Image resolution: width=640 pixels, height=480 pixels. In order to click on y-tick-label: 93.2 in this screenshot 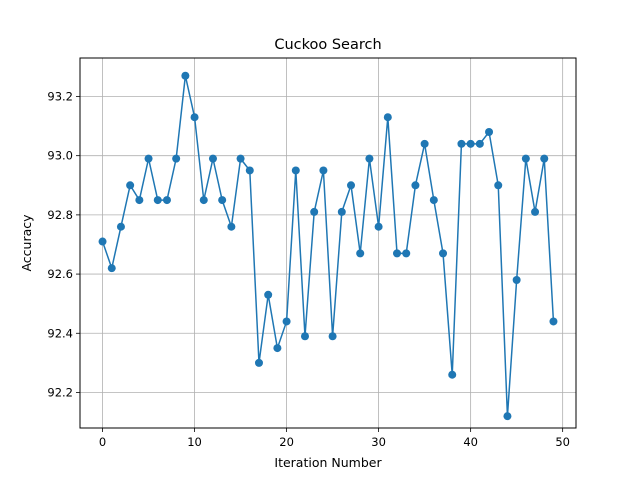, I will do `click(60, 96)`.